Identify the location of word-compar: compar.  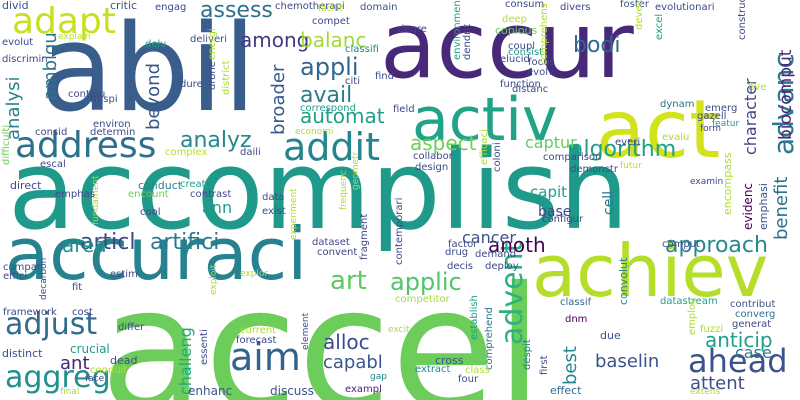
(22, 267).